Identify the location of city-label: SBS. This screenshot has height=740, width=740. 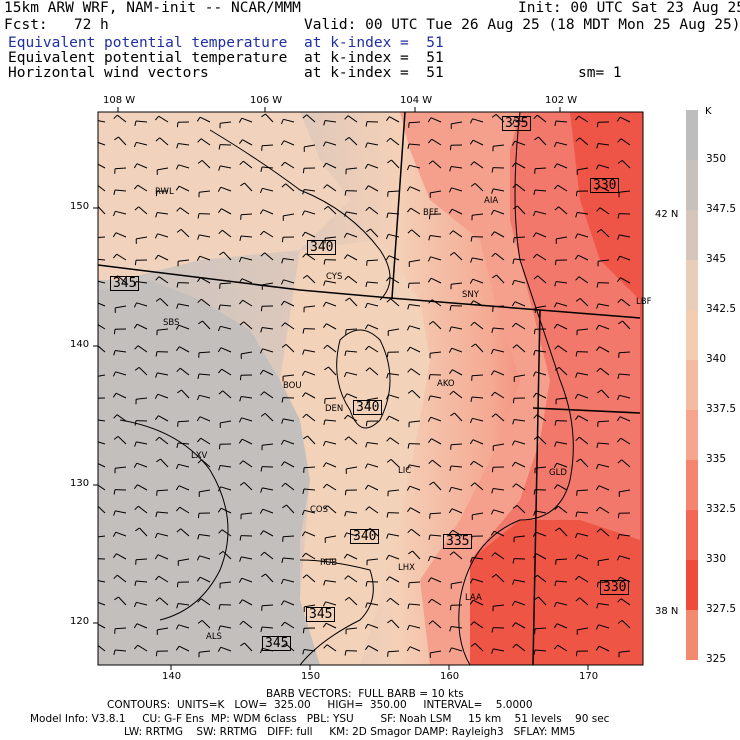
(171, 323).